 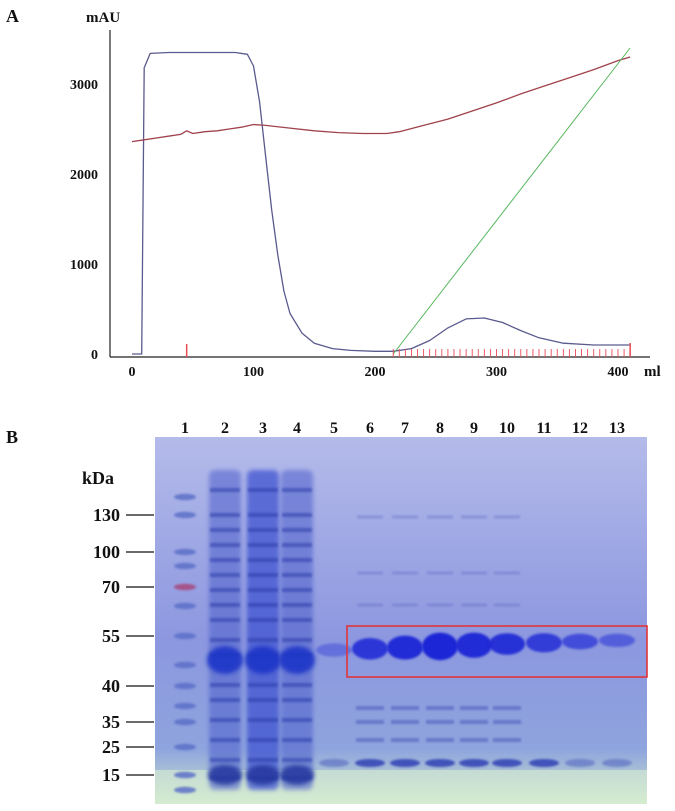 I want to click on y-axis-unit: mAU, so click(x=103, y=18).